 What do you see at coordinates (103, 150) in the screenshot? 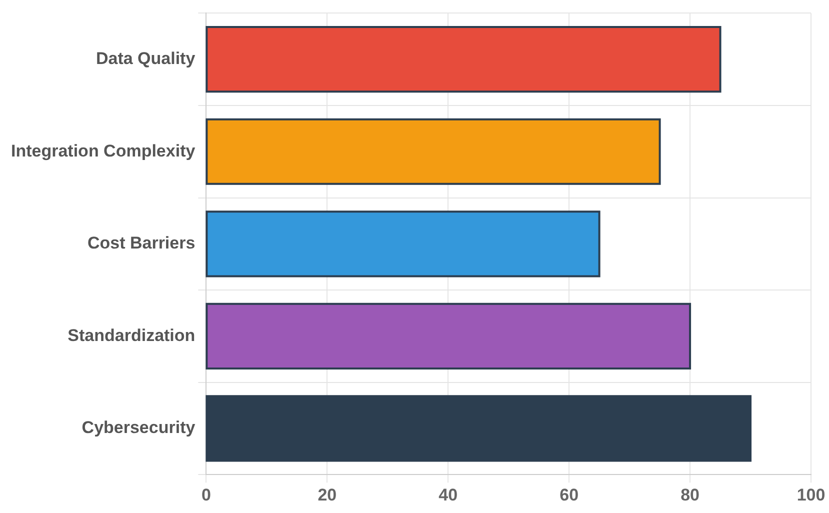
I see `y-tick-label: Integration Complexity` at bounding box center [103, 150].